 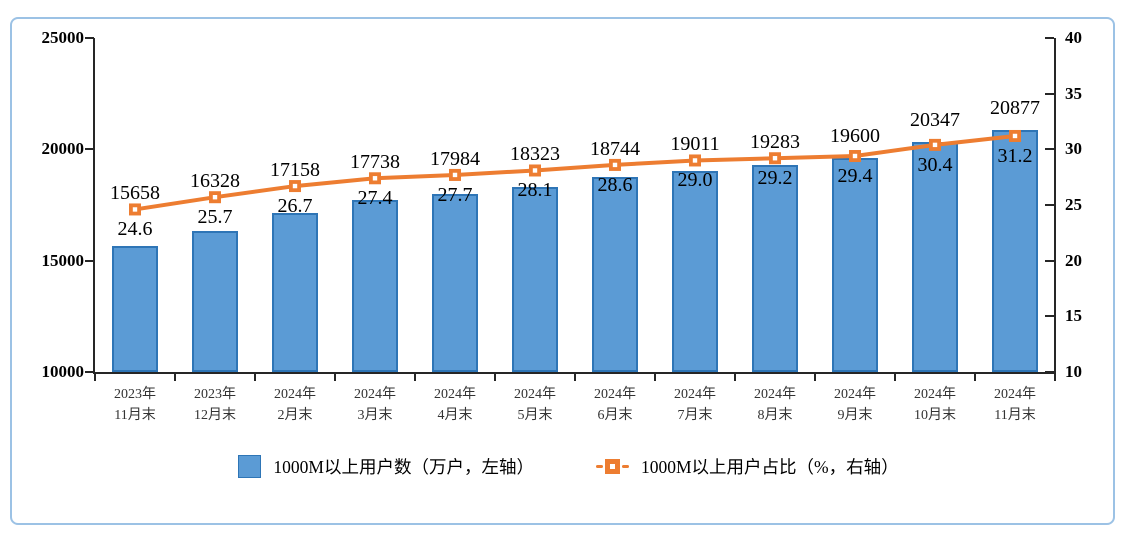 What do you see at coordinates (63, 371) in the screenshot?
I see `left-axis-tick-label: 10000` at bounding box center [63, 371].